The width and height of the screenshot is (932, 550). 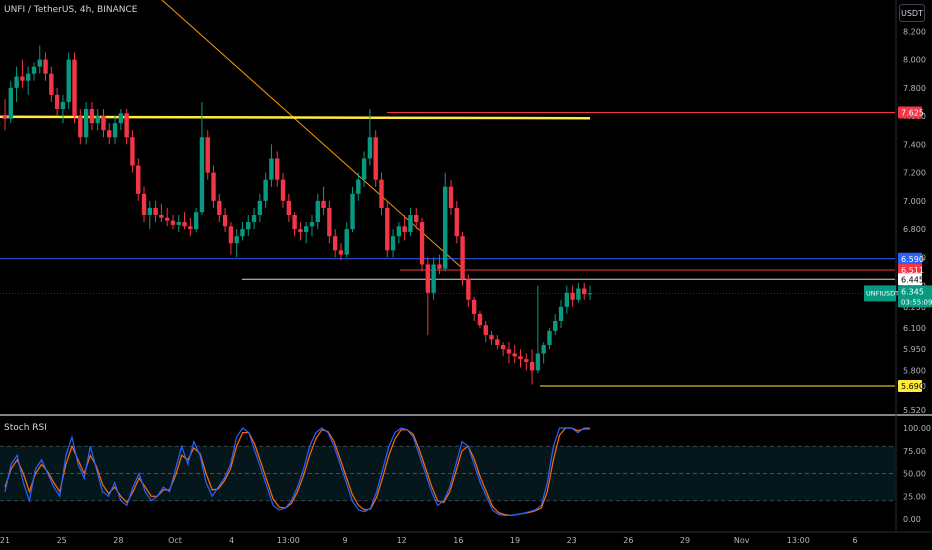 I want to click on stoch-tick-label: 100.00, so click(x=917, y=428).